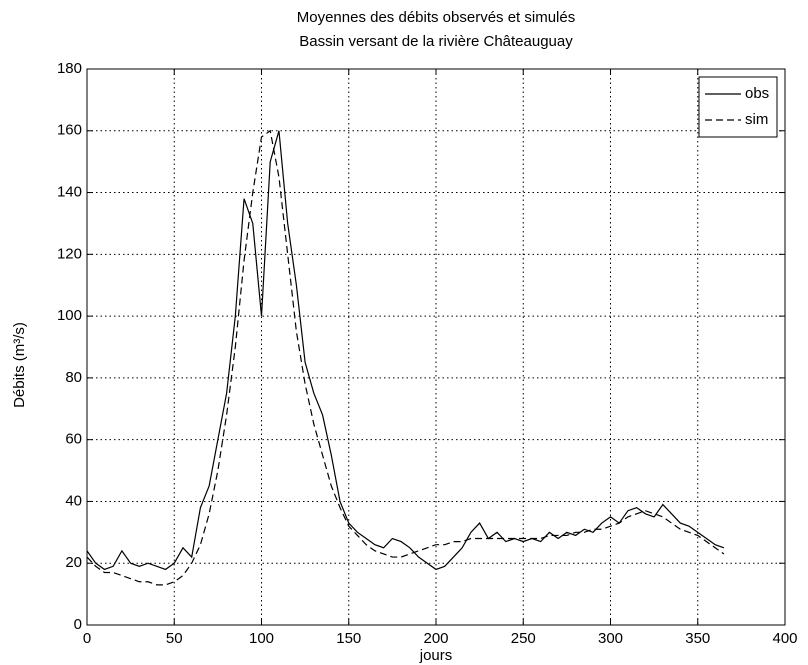  I want to click on y-tick-label: 100, so click(69, 315).